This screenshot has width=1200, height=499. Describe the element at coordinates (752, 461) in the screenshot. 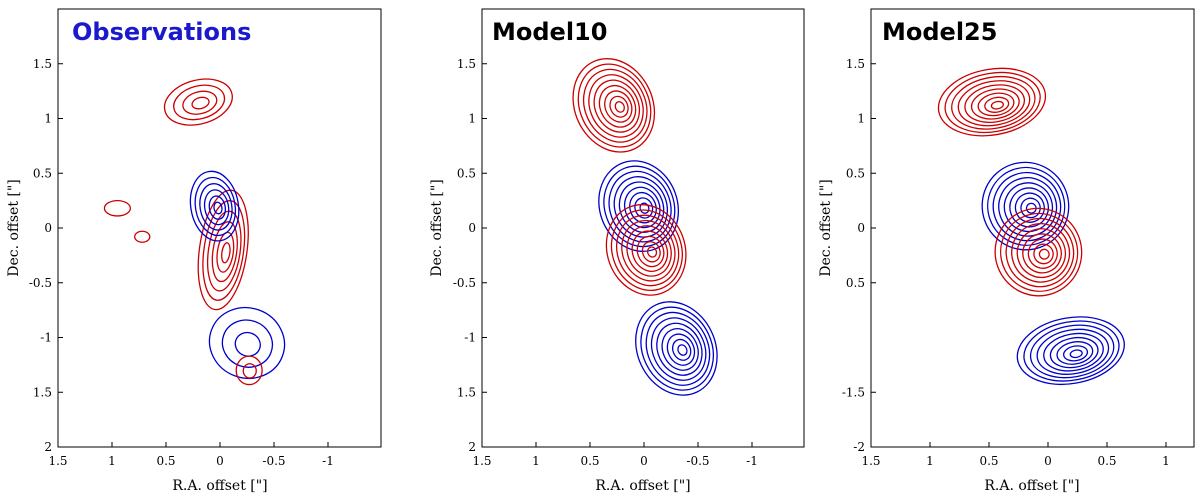

I see `x-tick-label: -1` at that location.